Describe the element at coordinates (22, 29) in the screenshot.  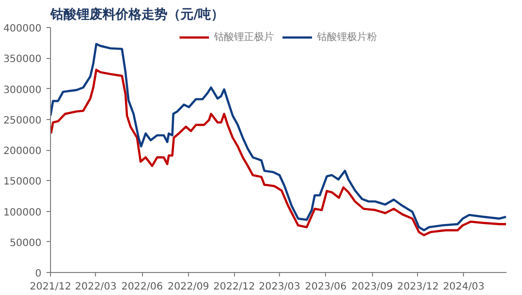
I see `y-tick-label: 400000` at that location.